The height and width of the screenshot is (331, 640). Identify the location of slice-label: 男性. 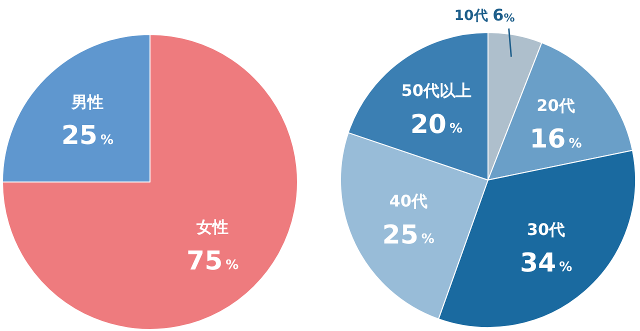
(87, 102).